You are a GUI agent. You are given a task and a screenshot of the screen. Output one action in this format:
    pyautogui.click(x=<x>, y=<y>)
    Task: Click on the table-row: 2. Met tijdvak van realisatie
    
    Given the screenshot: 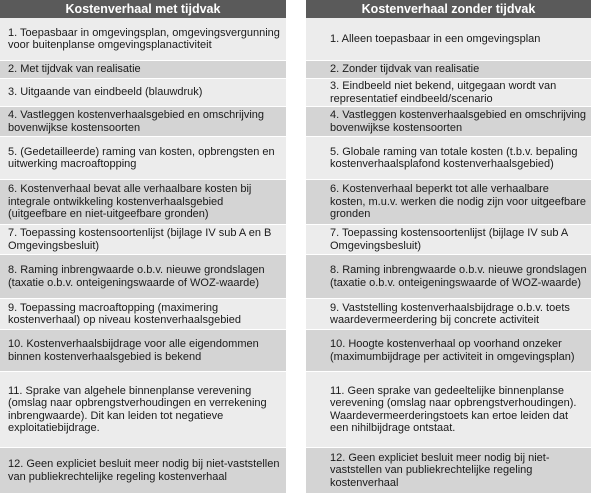 What is the action you would take?
    pyautogui.click(x=143, y=70)
    